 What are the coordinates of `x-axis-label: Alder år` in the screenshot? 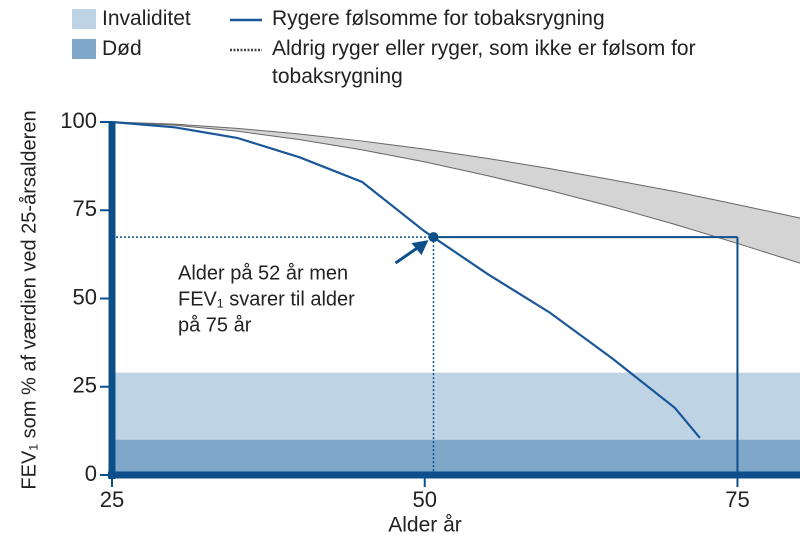 It's located at (425, 525).